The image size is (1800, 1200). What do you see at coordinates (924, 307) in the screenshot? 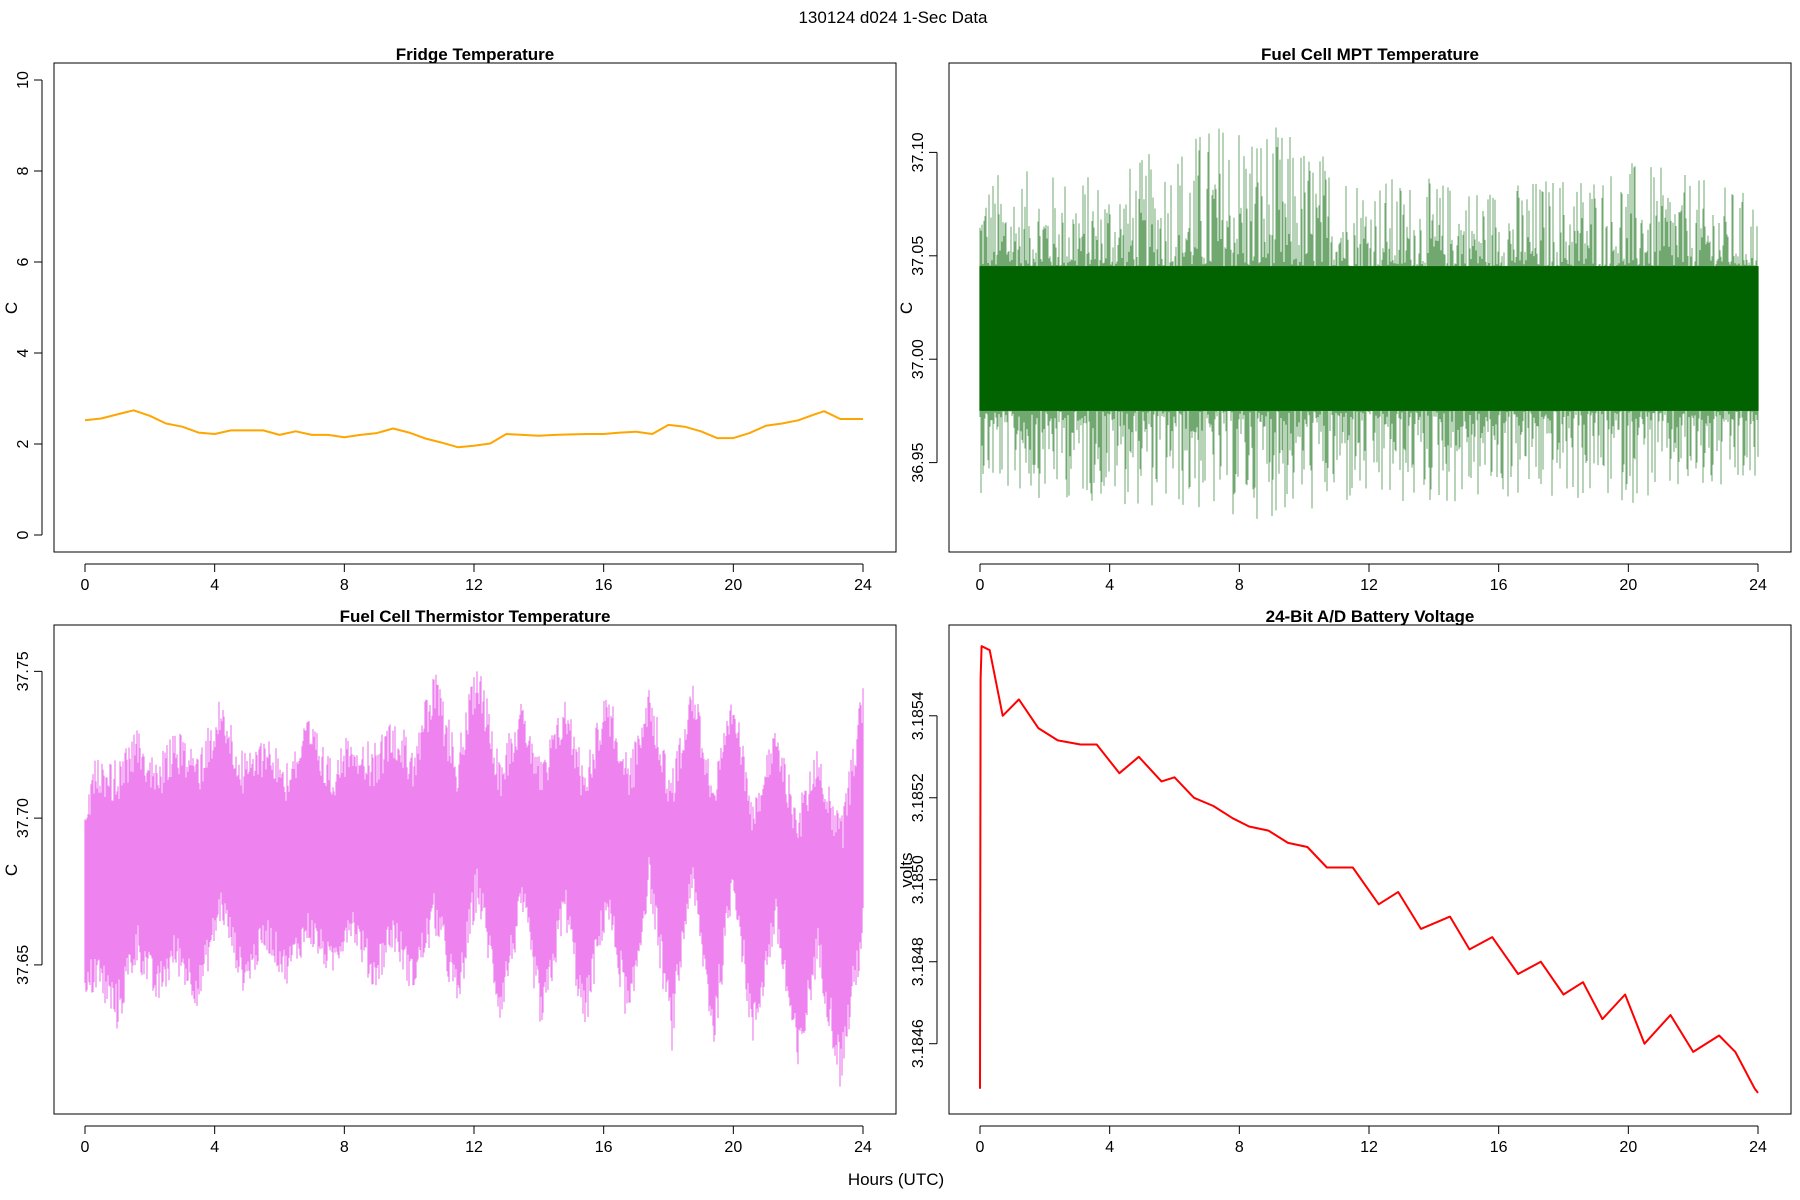
I see `y-axis: 36.95 37.00 37.05 37.10` at bounding box center [924, 307].